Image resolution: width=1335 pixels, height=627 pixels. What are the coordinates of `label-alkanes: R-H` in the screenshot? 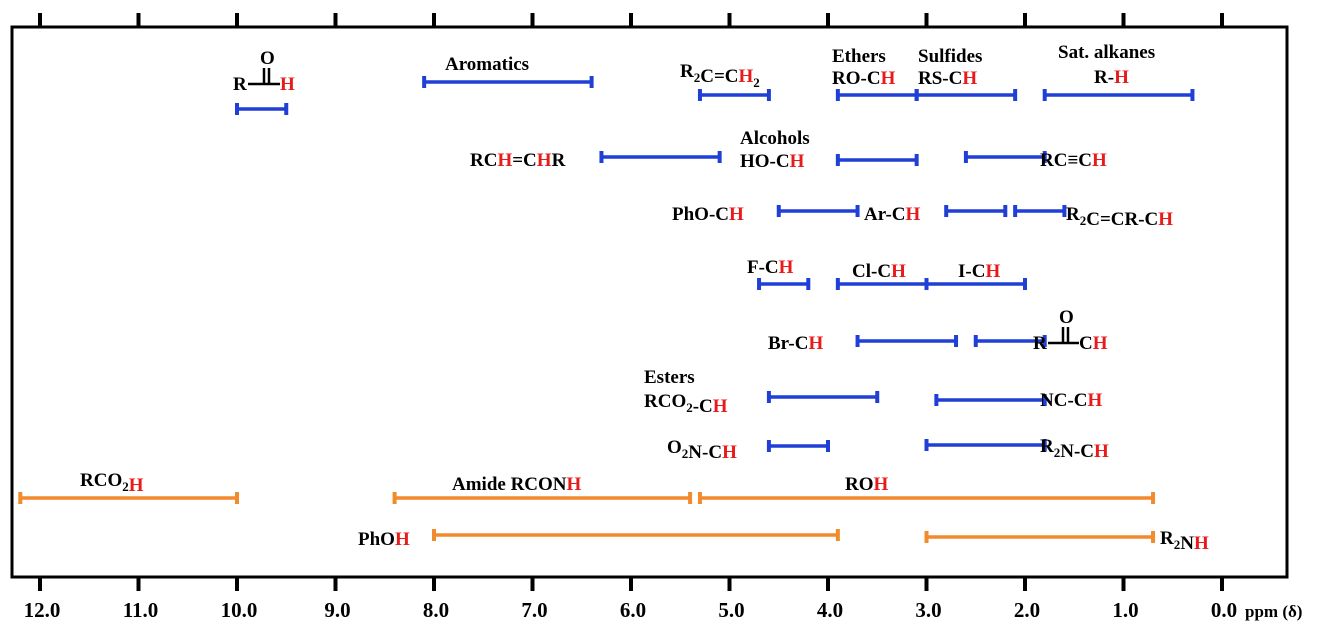 It's located at (1111, 77).